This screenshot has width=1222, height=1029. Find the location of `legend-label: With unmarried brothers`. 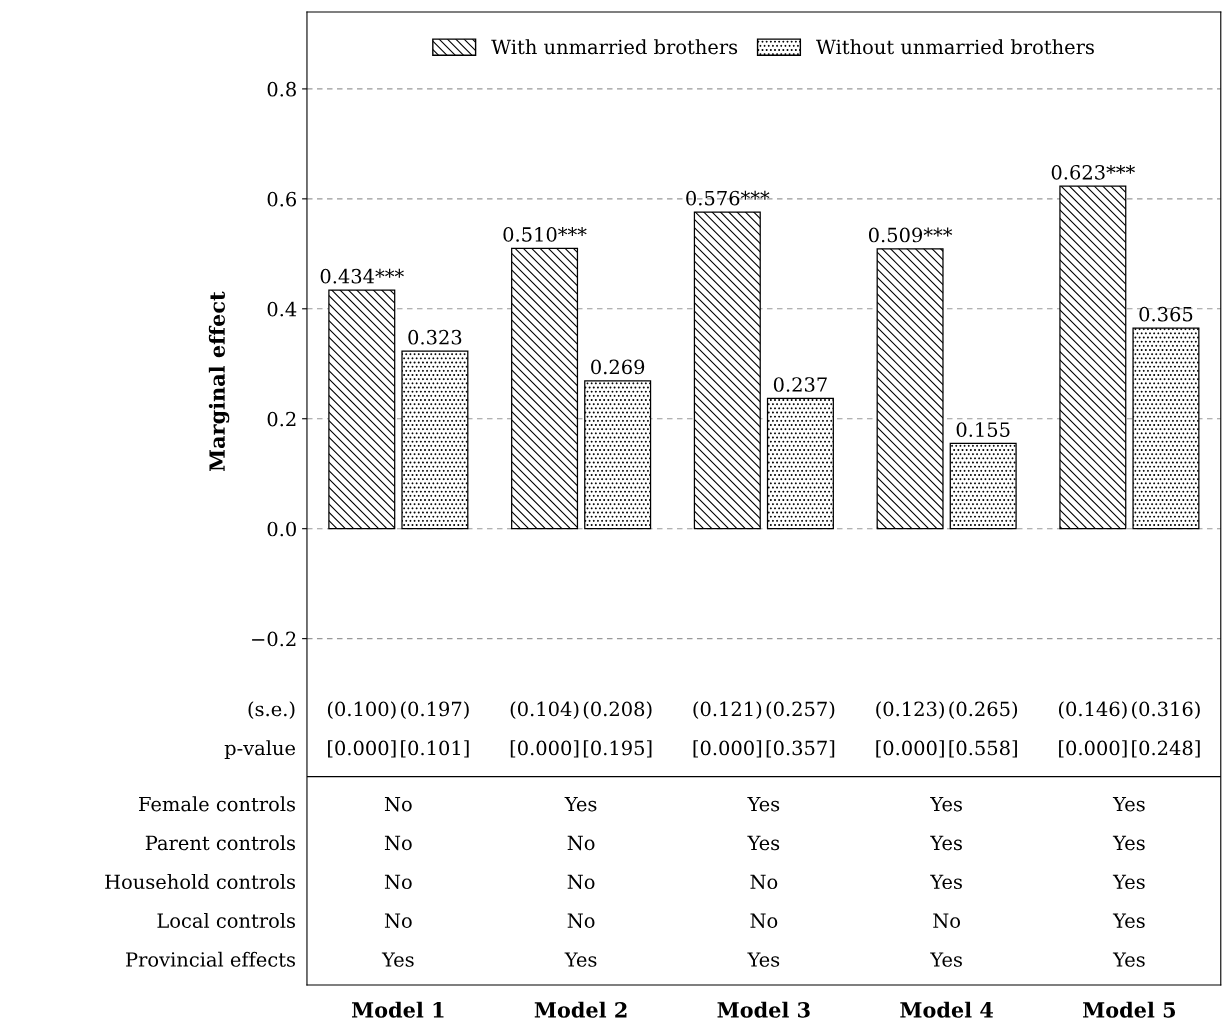

legend-label: With unmarried brothers is located at coordinates (614, 47).